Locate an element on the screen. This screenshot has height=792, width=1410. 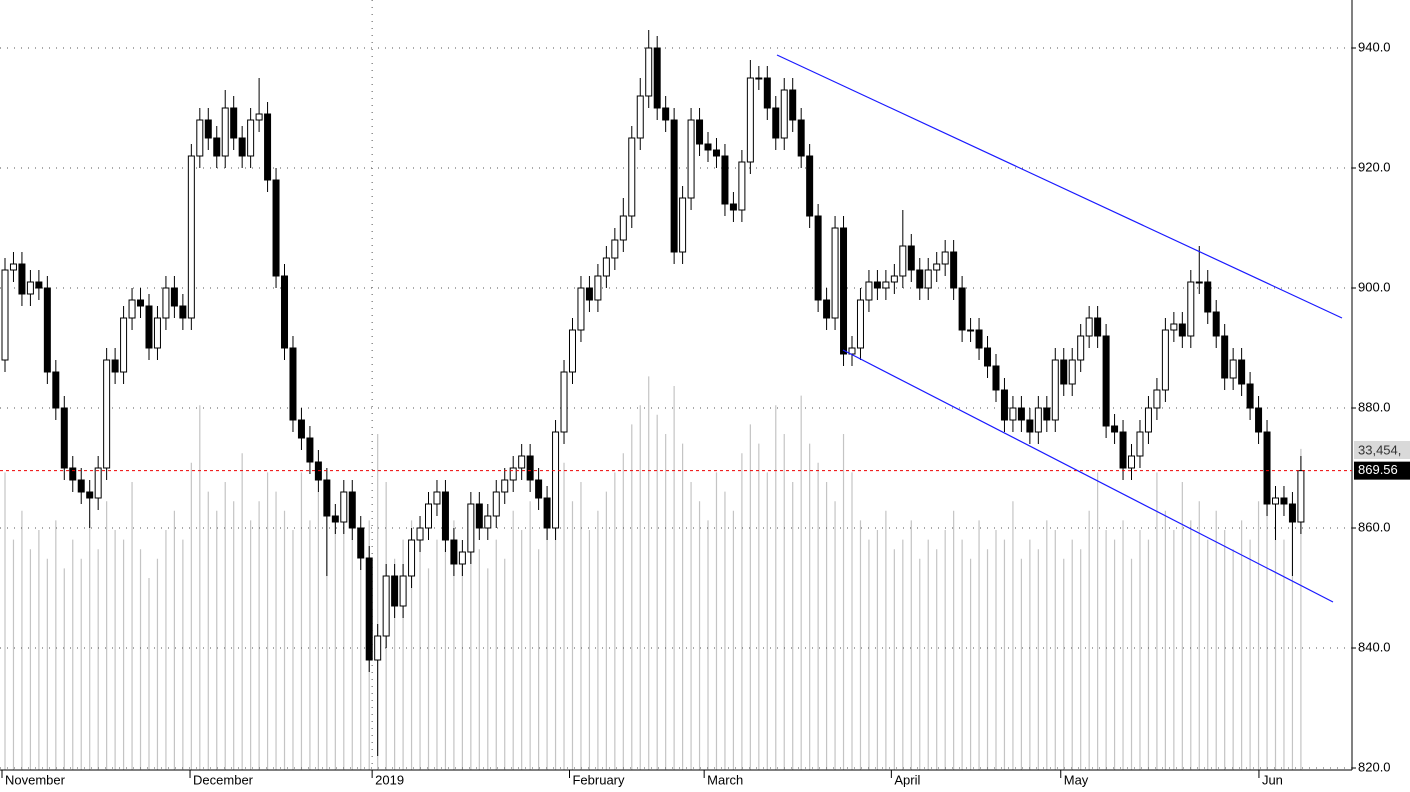
volume-label: 33,454, is located at coordinates (1379, 449).